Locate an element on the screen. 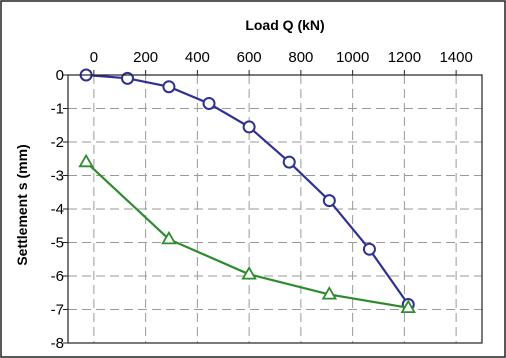 This screenshot has width=506, height=358. y-tick-label: -7 is located at coordinates (57, 310).